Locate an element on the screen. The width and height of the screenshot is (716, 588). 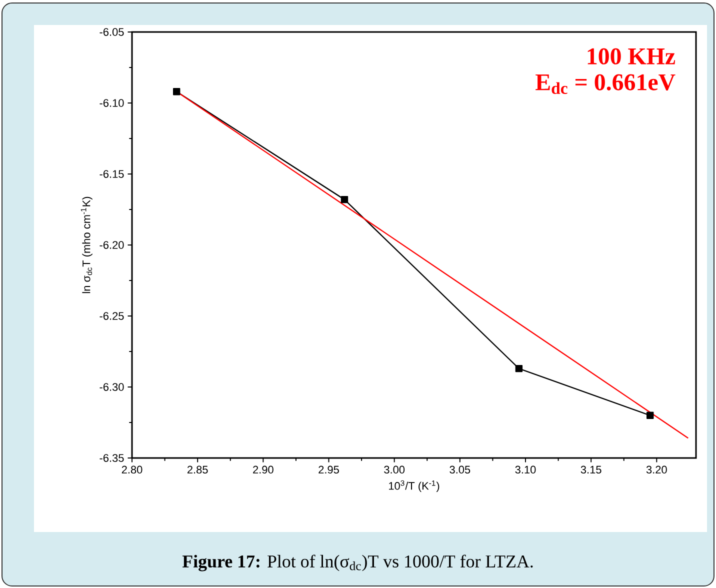
text: Figure 17: Plot of ln(σ$_{dc}$)T vs 1000/T for LTZA. is located at coordinates (357, 563).